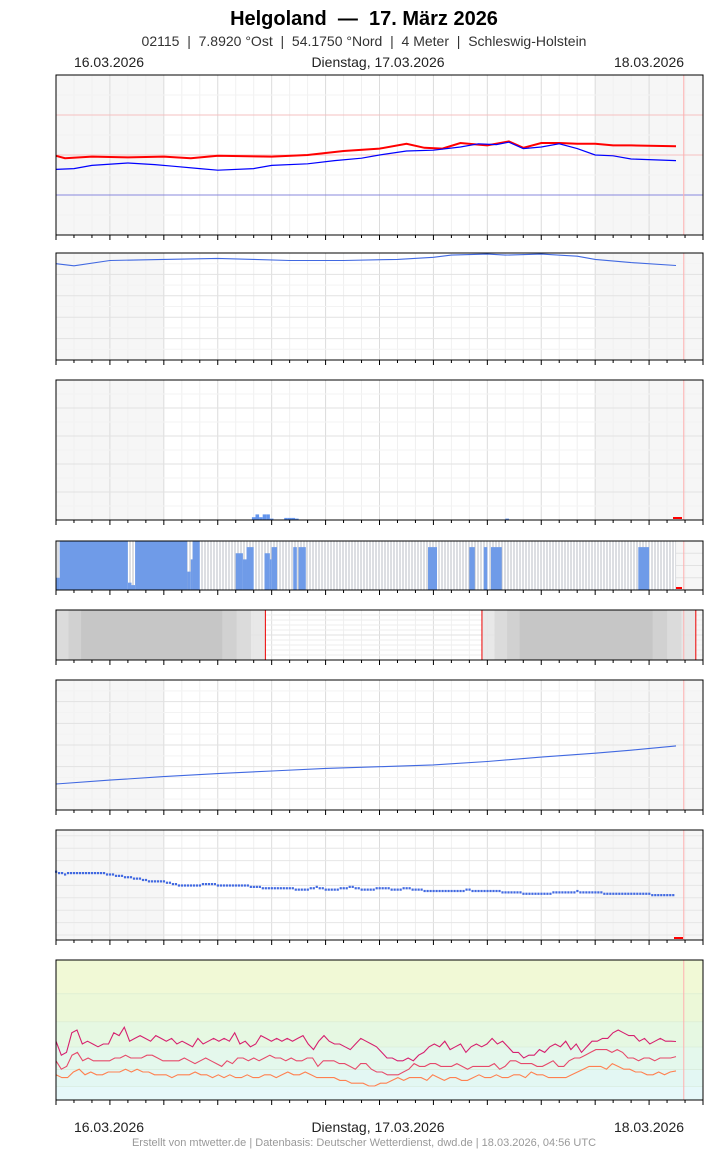 The image size is (728, 1155). I want to click on missing-data-marker, so click(678, 938).